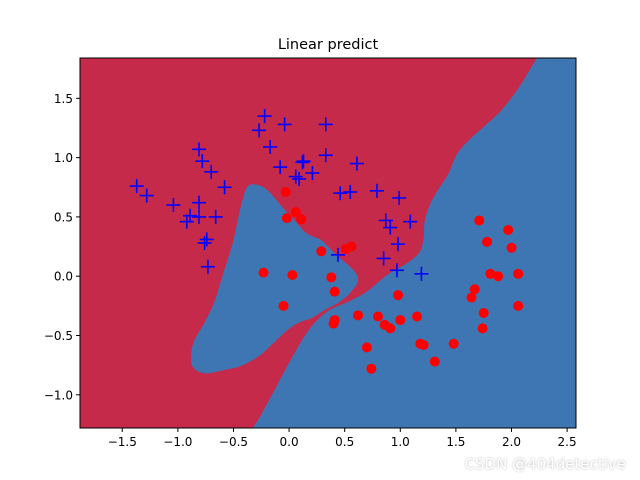 This screenshot has width=640, height=480. I want to click on x-tick-label: −0.5, so click(233, 442).